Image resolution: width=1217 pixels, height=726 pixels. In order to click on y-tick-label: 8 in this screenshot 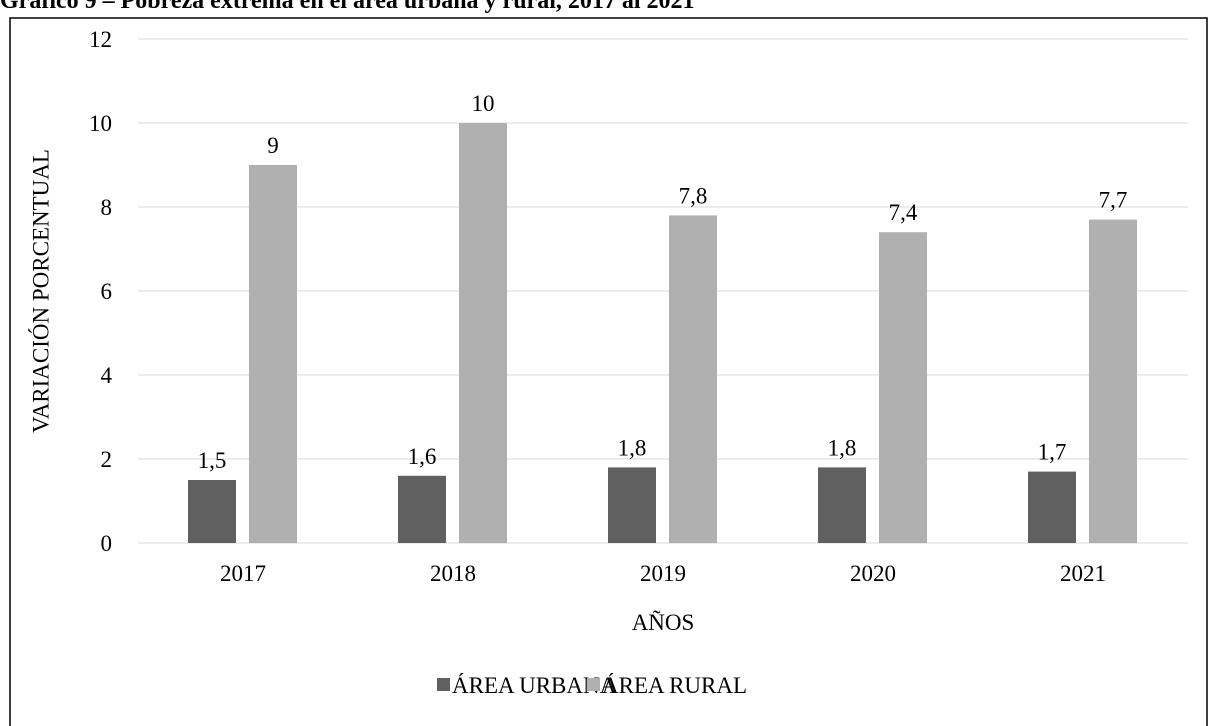, I will do `click(107, 207)`.